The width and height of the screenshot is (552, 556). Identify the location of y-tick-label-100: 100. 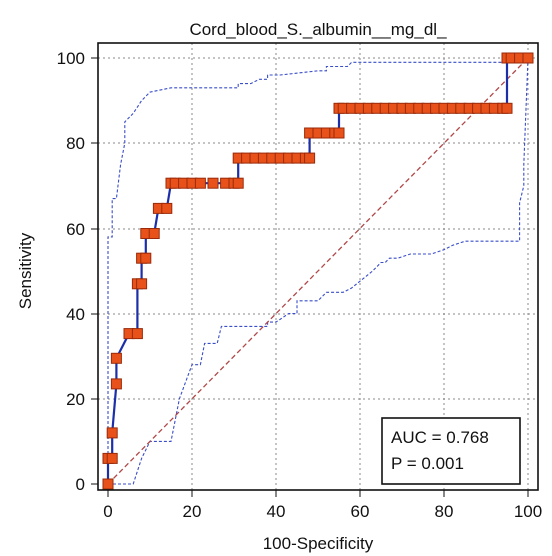
(71, 58).